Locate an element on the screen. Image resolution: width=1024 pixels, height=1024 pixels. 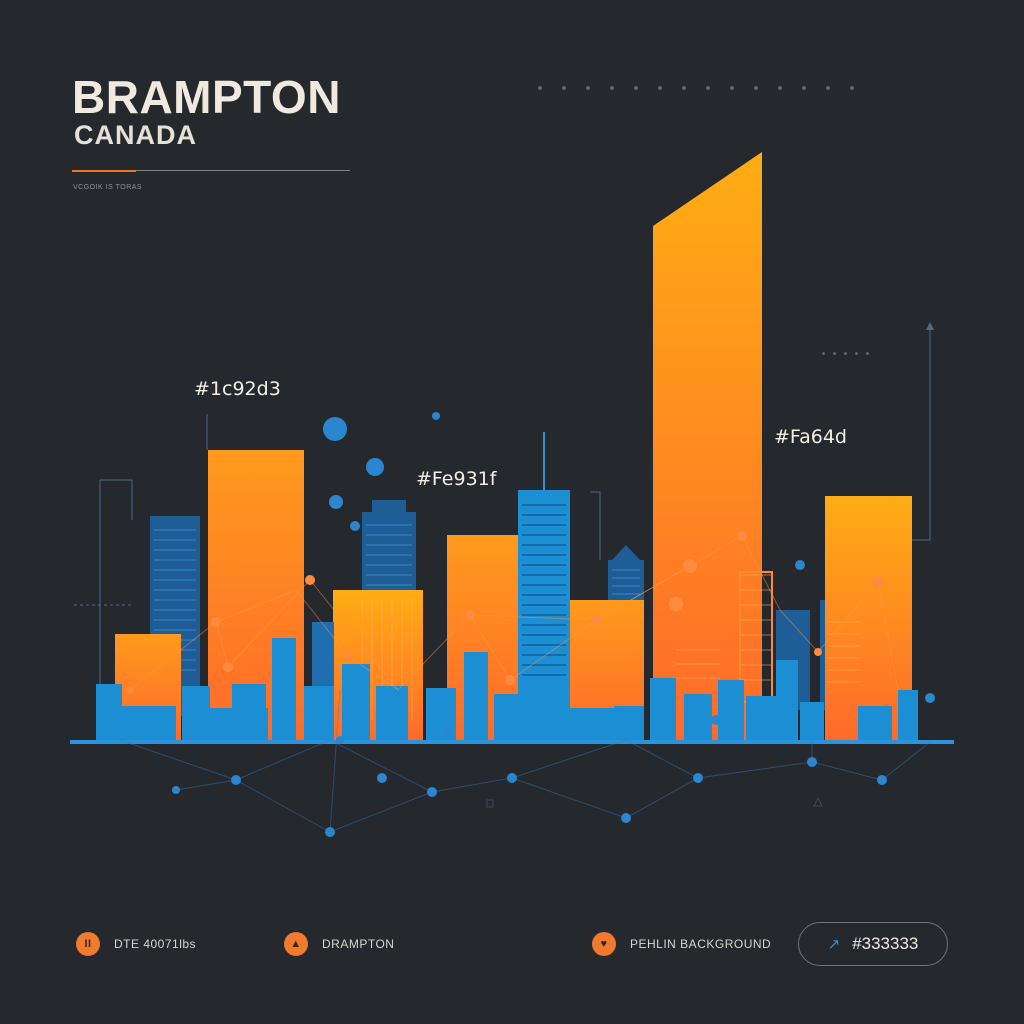
hex-pill-label: #333333 is located at coordinates (885, 943).